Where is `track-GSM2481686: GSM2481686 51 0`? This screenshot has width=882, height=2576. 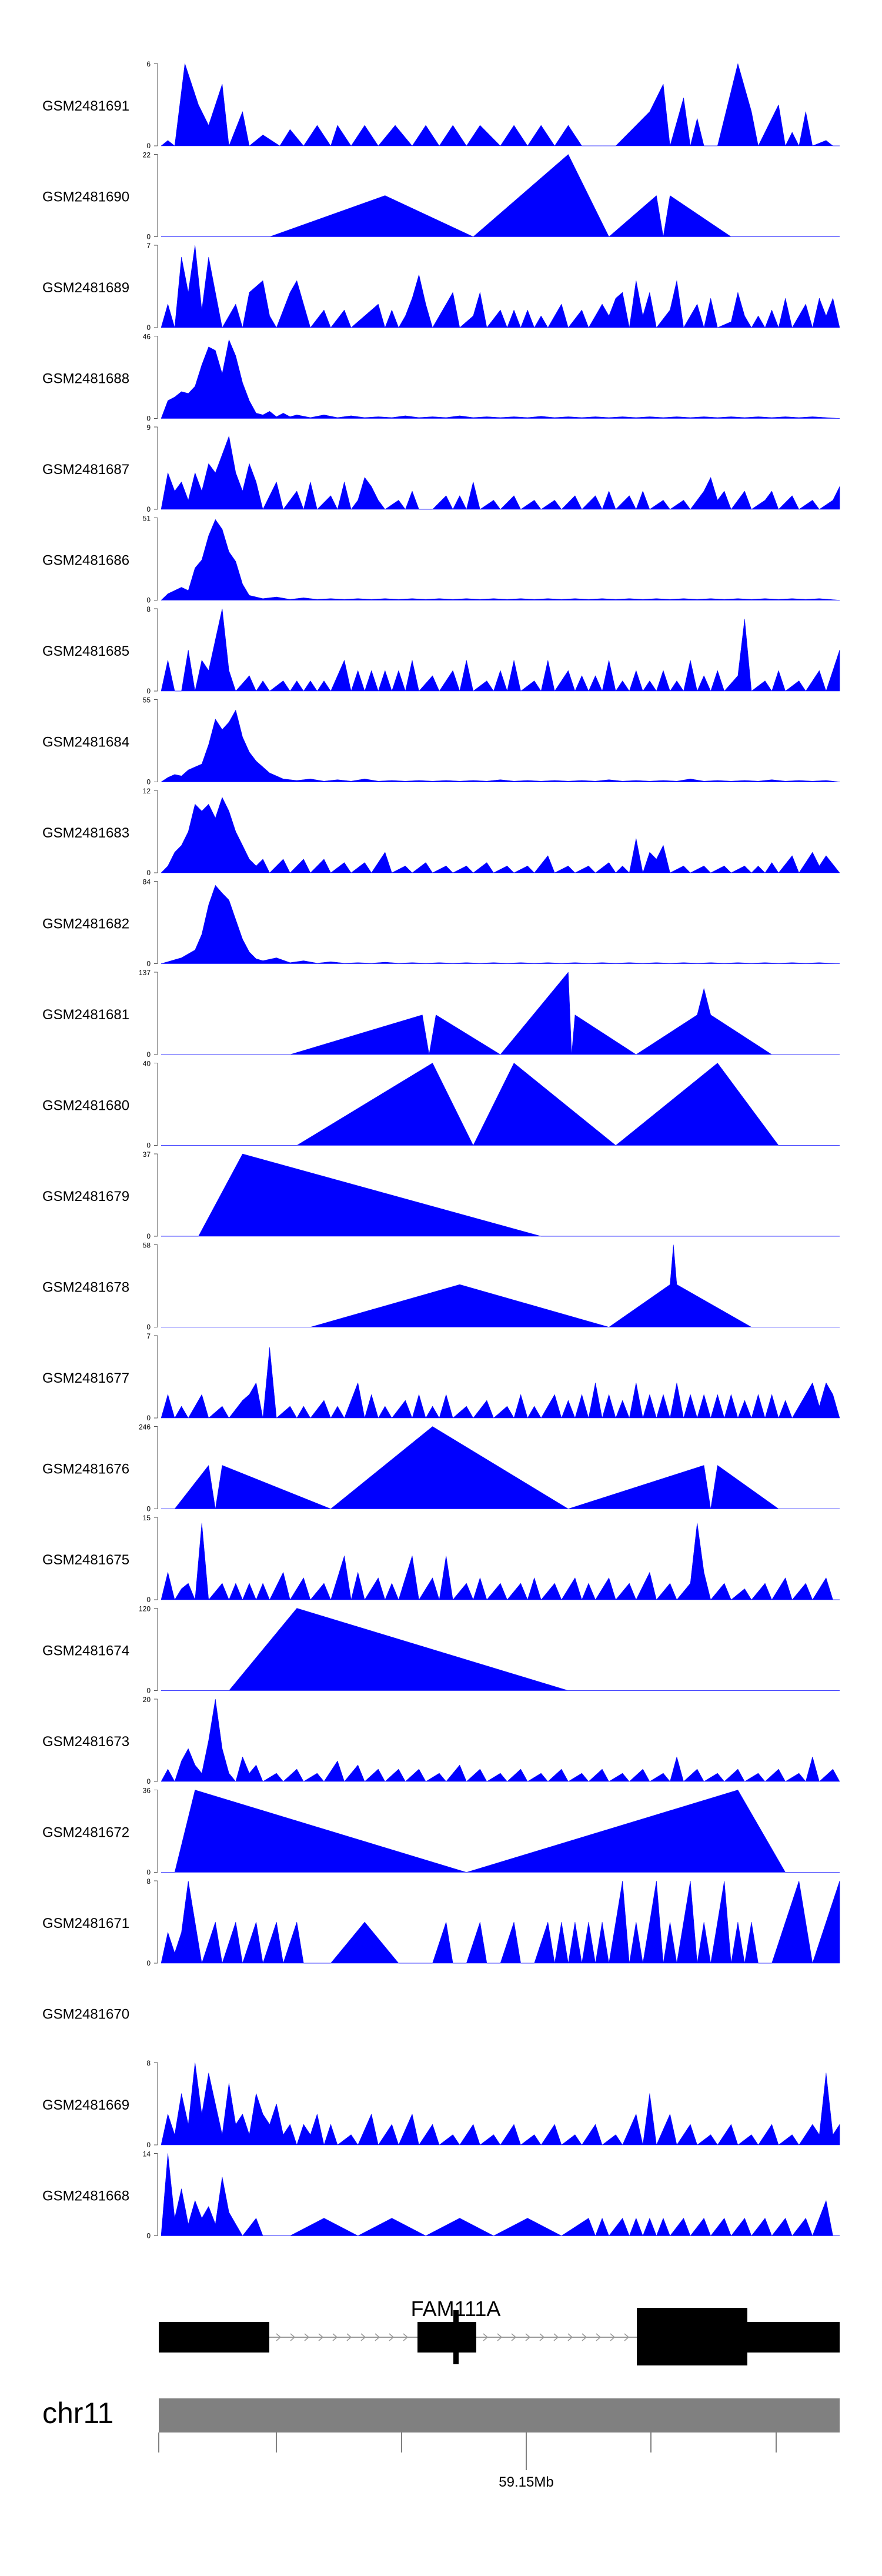 track-GSM2481686: GSM2481686 51 0 is located at coordinates (441, 560).